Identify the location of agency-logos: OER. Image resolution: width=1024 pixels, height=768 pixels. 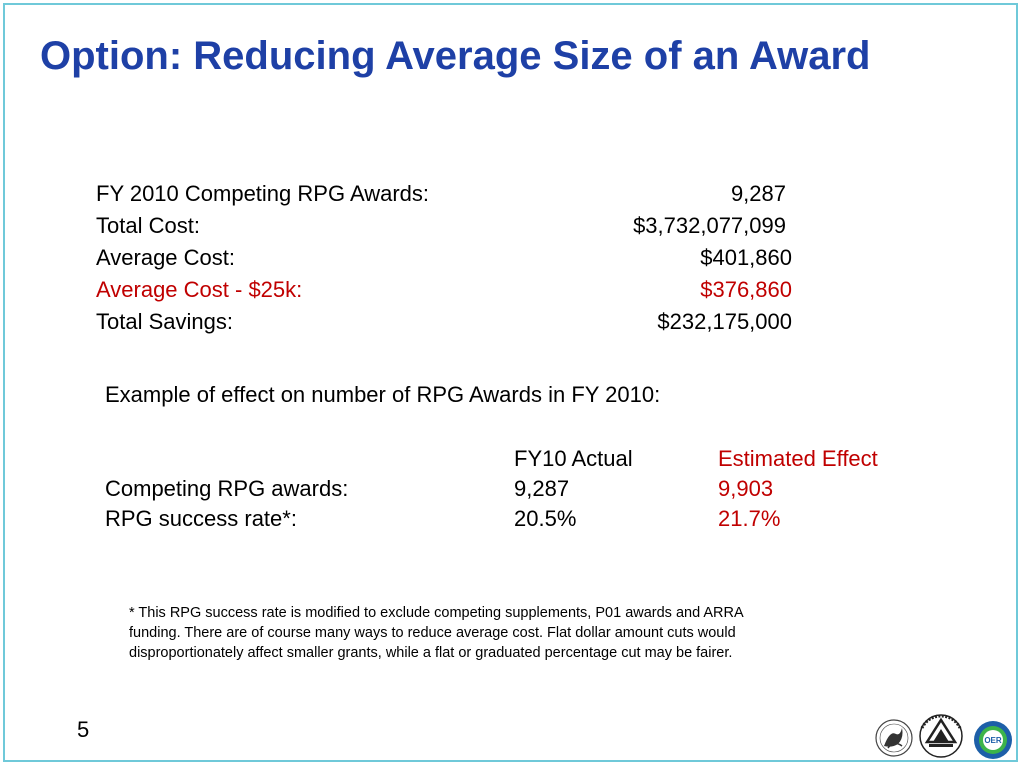
(943, 736).